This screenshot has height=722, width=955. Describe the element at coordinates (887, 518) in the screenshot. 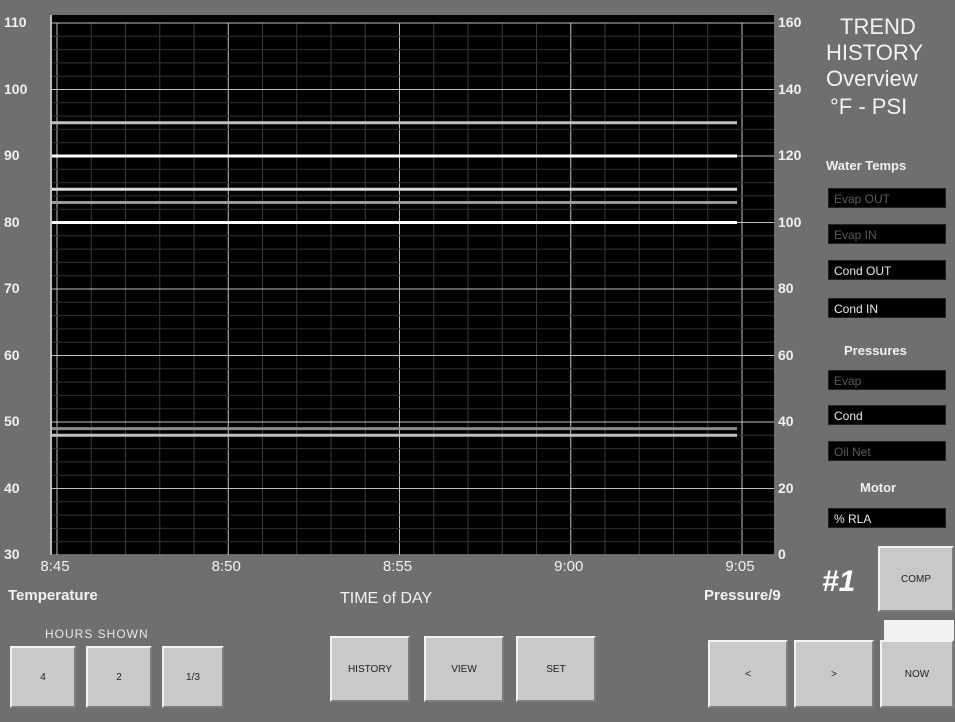

I see `legend-rla: % RLA` at that location.